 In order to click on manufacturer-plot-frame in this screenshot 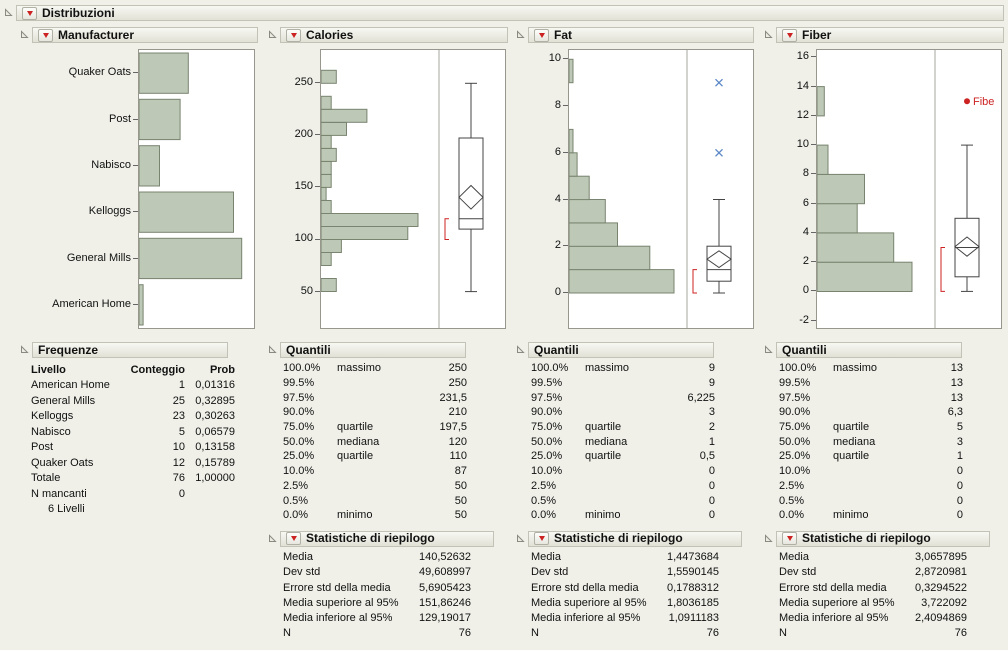, I will do `click(196, 189)`.